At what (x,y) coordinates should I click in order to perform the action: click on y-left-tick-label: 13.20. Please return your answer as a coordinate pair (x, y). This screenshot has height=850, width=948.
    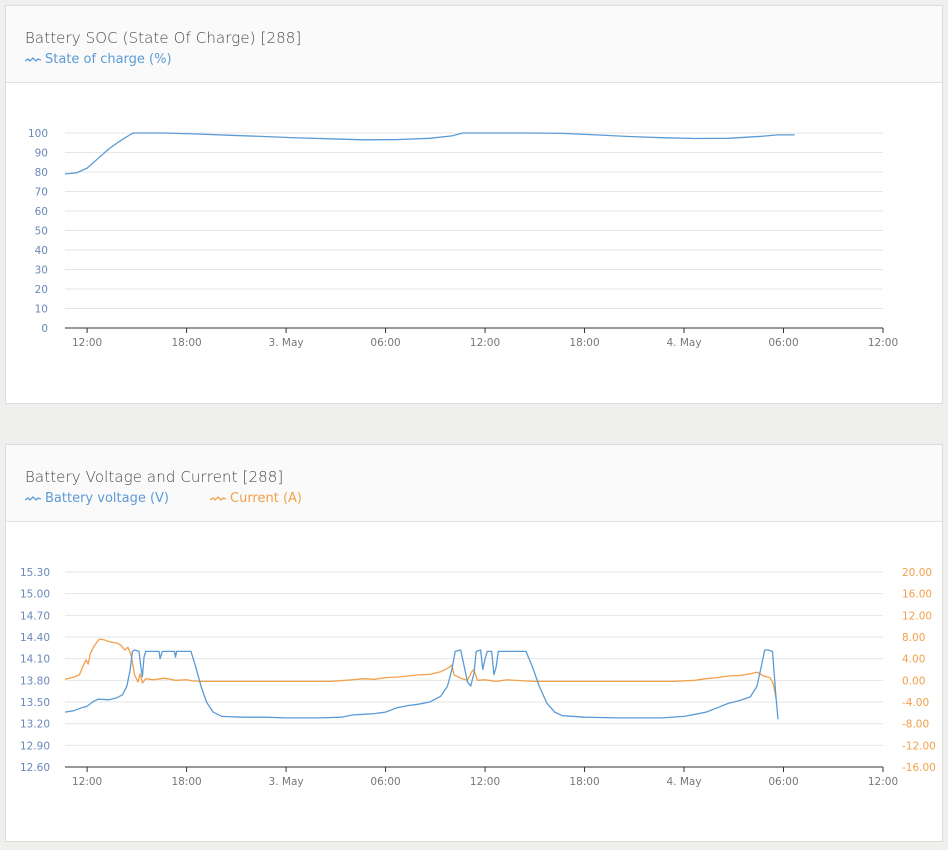
    Looking at the image, I should click on (35, 725).